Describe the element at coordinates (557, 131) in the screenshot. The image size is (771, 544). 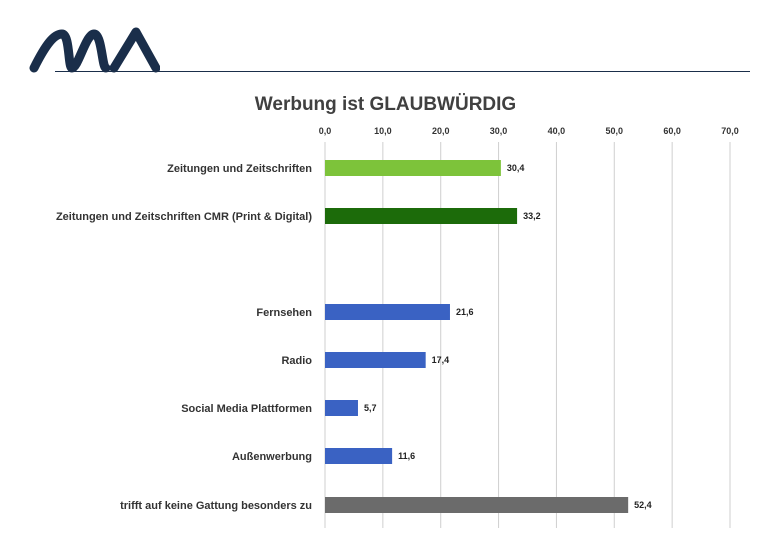
I see `x-tick-label: 40,0` at that location.